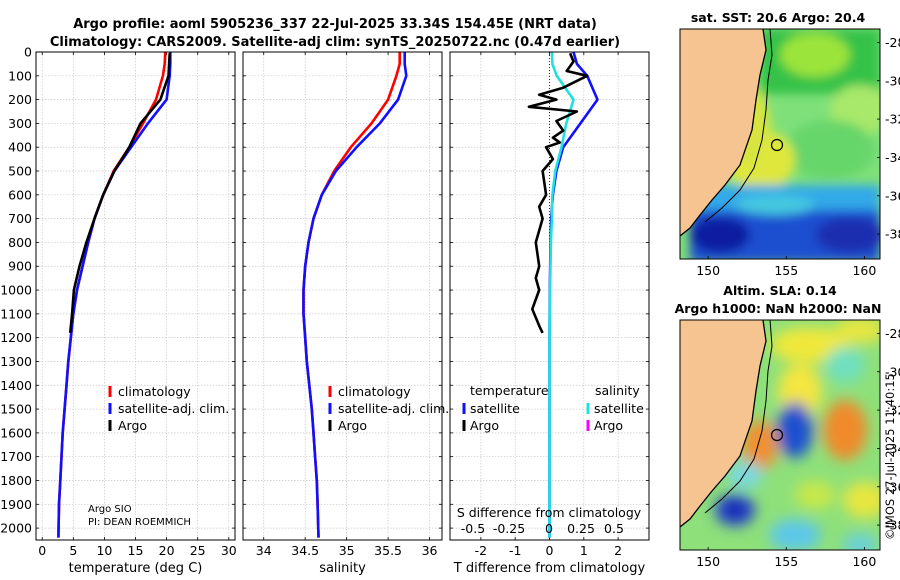  I want to click on depth-tick-label: 1200, so click(16, 337).